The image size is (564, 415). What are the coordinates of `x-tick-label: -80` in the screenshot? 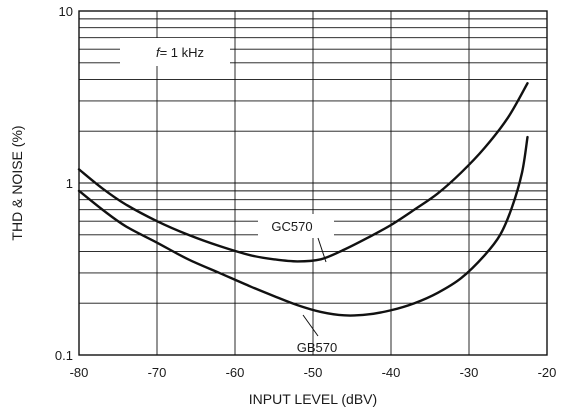 It's located at (79, 372).